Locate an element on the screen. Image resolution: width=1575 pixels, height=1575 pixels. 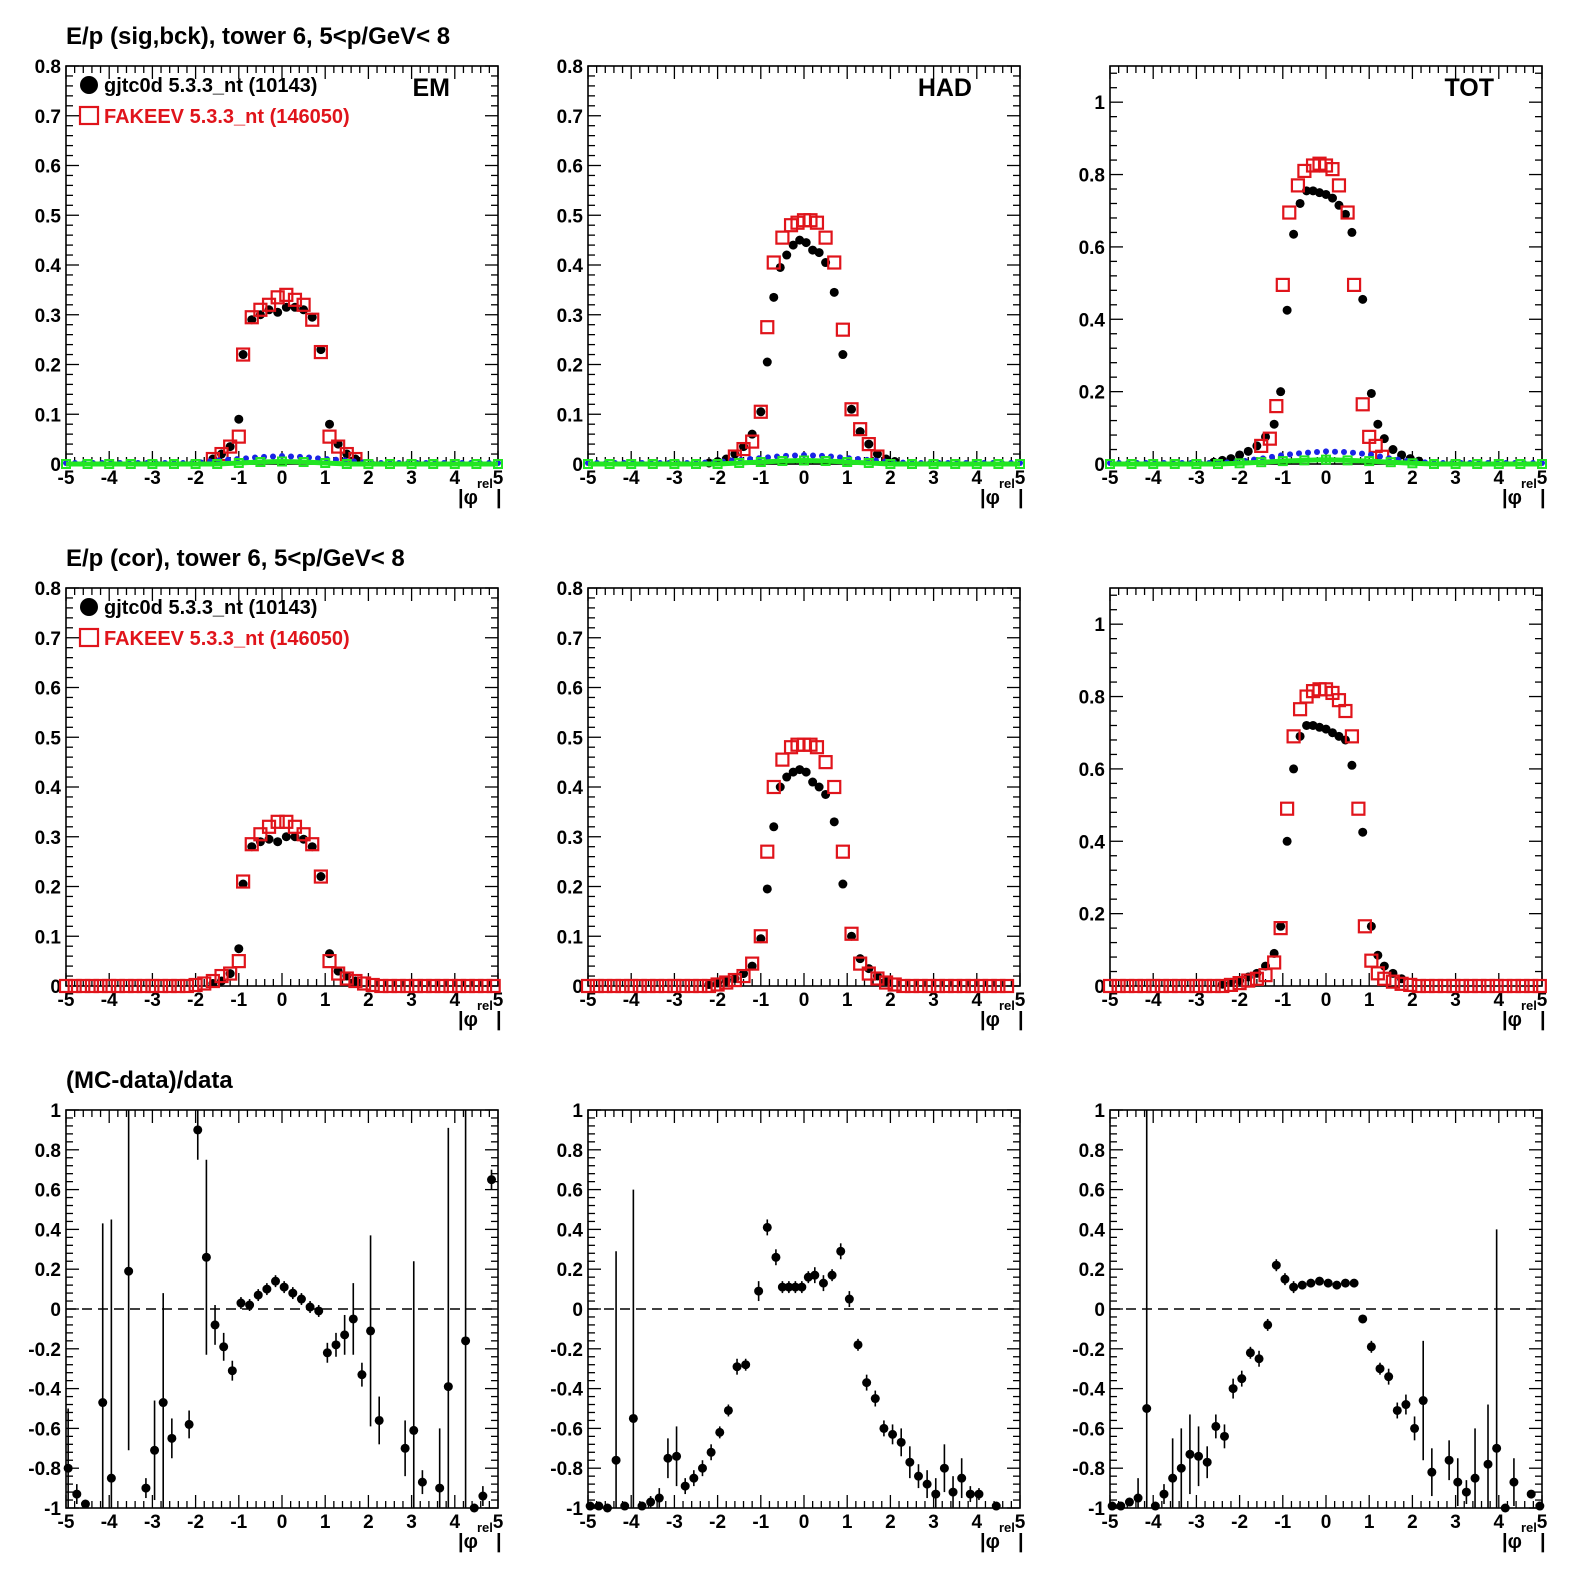
x-axis-label-close: | is located at coordinates (1543, 1020).